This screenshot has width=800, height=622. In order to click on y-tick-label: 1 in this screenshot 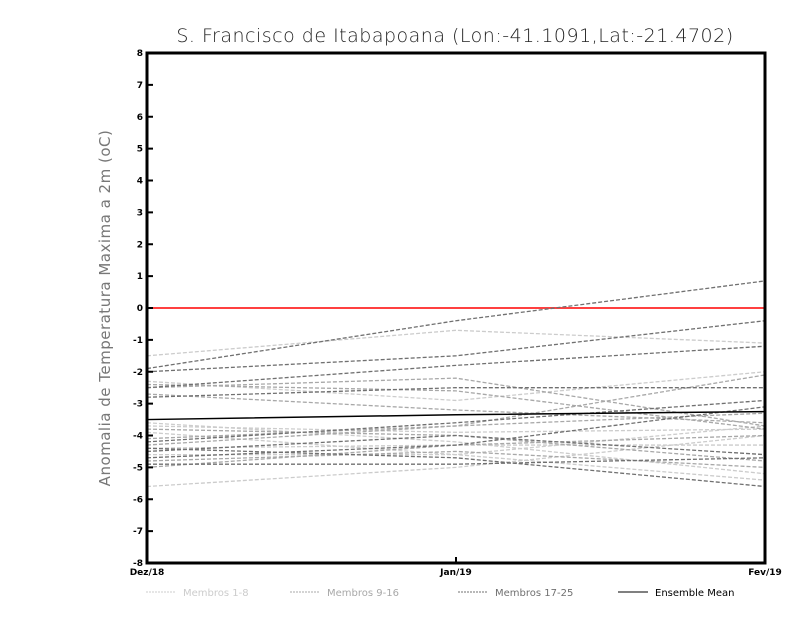, I will do `click(140, 277)`.